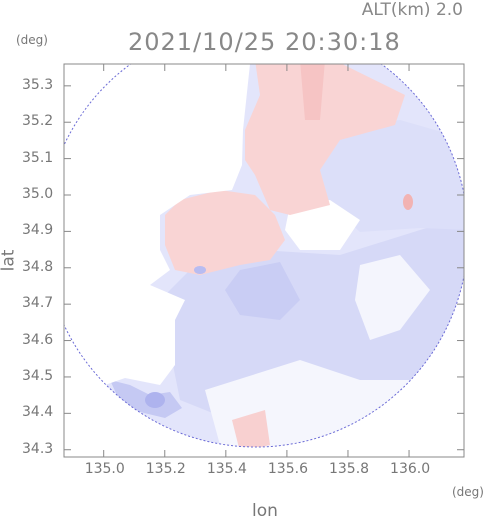 This screenshot has height=521, width=491. Describe the element at coordinates (251, 428) in the screenshot. I see `velocity-patch-positive-south` at that location.